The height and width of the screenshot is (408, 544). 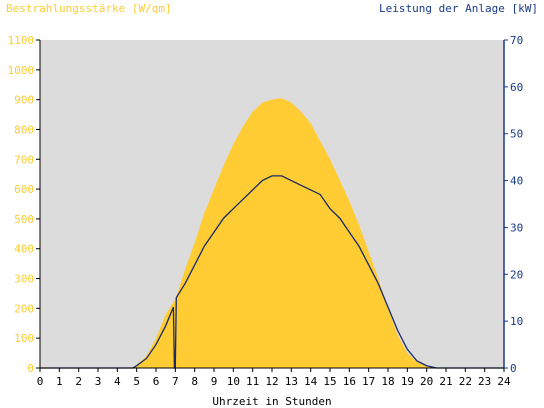 What do you see at coordinates (194, 381) in the screenshot?
I see `x-tick-label: 8` at bounding box center [194, 381].